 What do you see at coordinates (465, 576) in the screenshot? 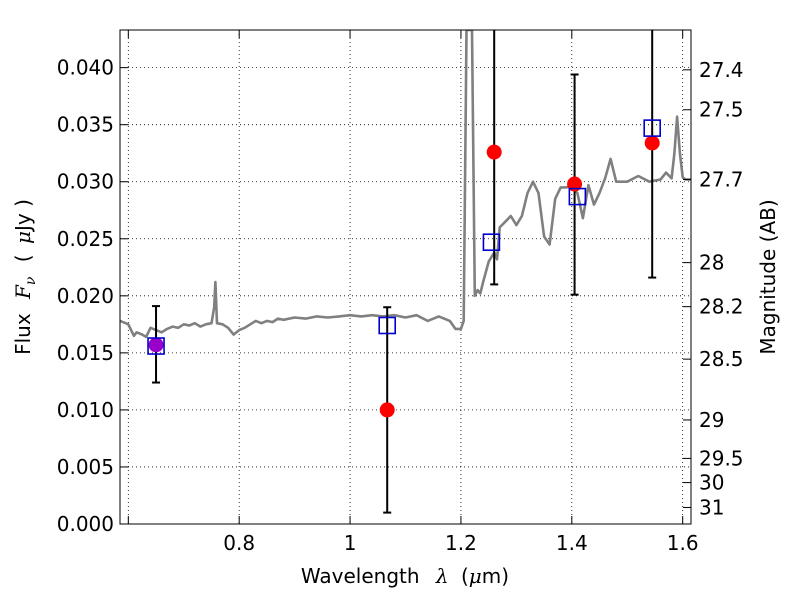
I see `x-axis-unit-open: (` at bounding box center [465, 576].